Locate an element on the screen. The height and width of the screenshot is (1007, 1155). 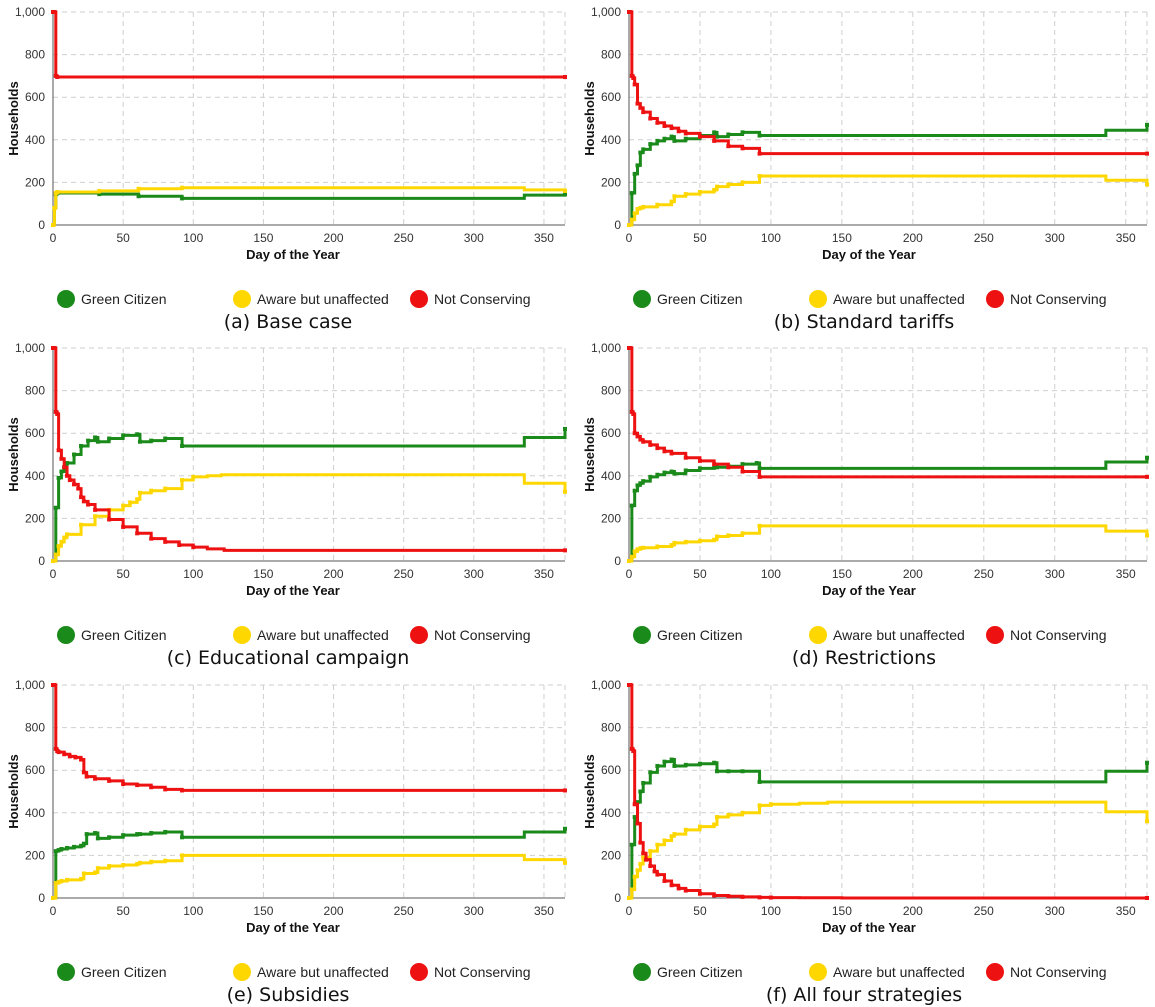
x-tick-label: 200 is located at coordinates (334, 238).